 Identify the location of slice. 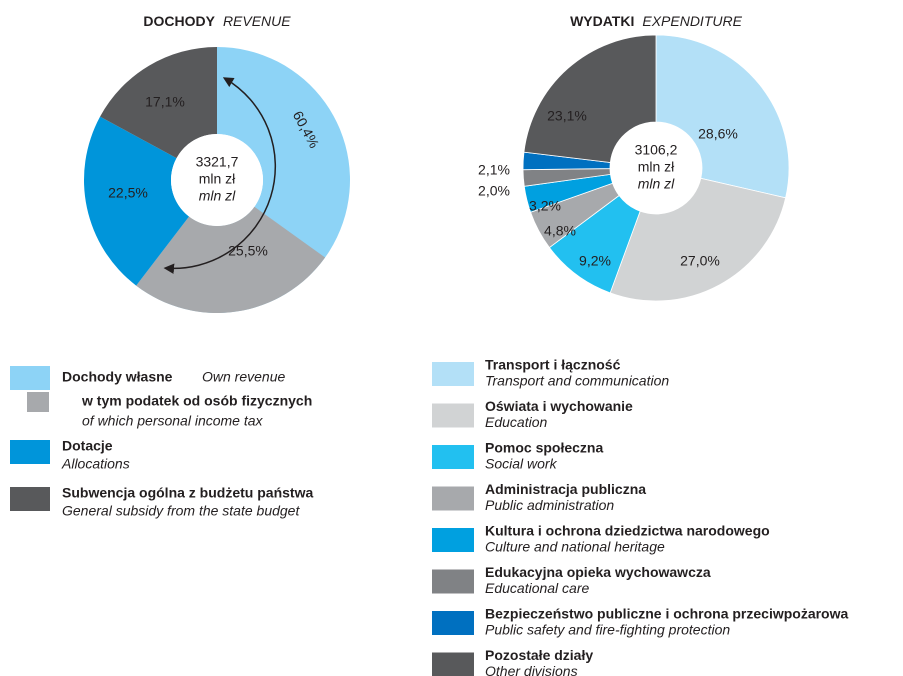
(137, 201).